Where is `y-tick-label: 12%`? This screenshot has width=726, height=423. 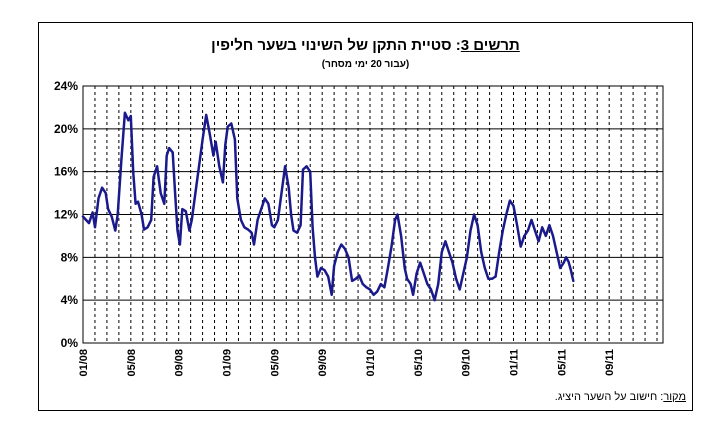
y-tick-label: 12% is located at coordinates (66, 215).